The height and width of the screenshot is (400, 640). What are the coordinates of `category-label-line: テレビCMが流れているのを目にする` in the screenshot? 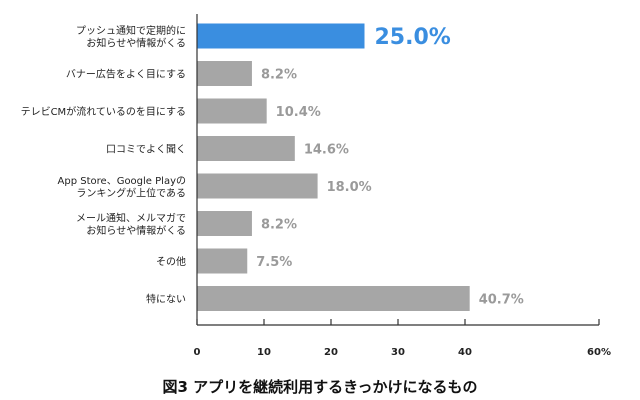 It's located at (103, 111).